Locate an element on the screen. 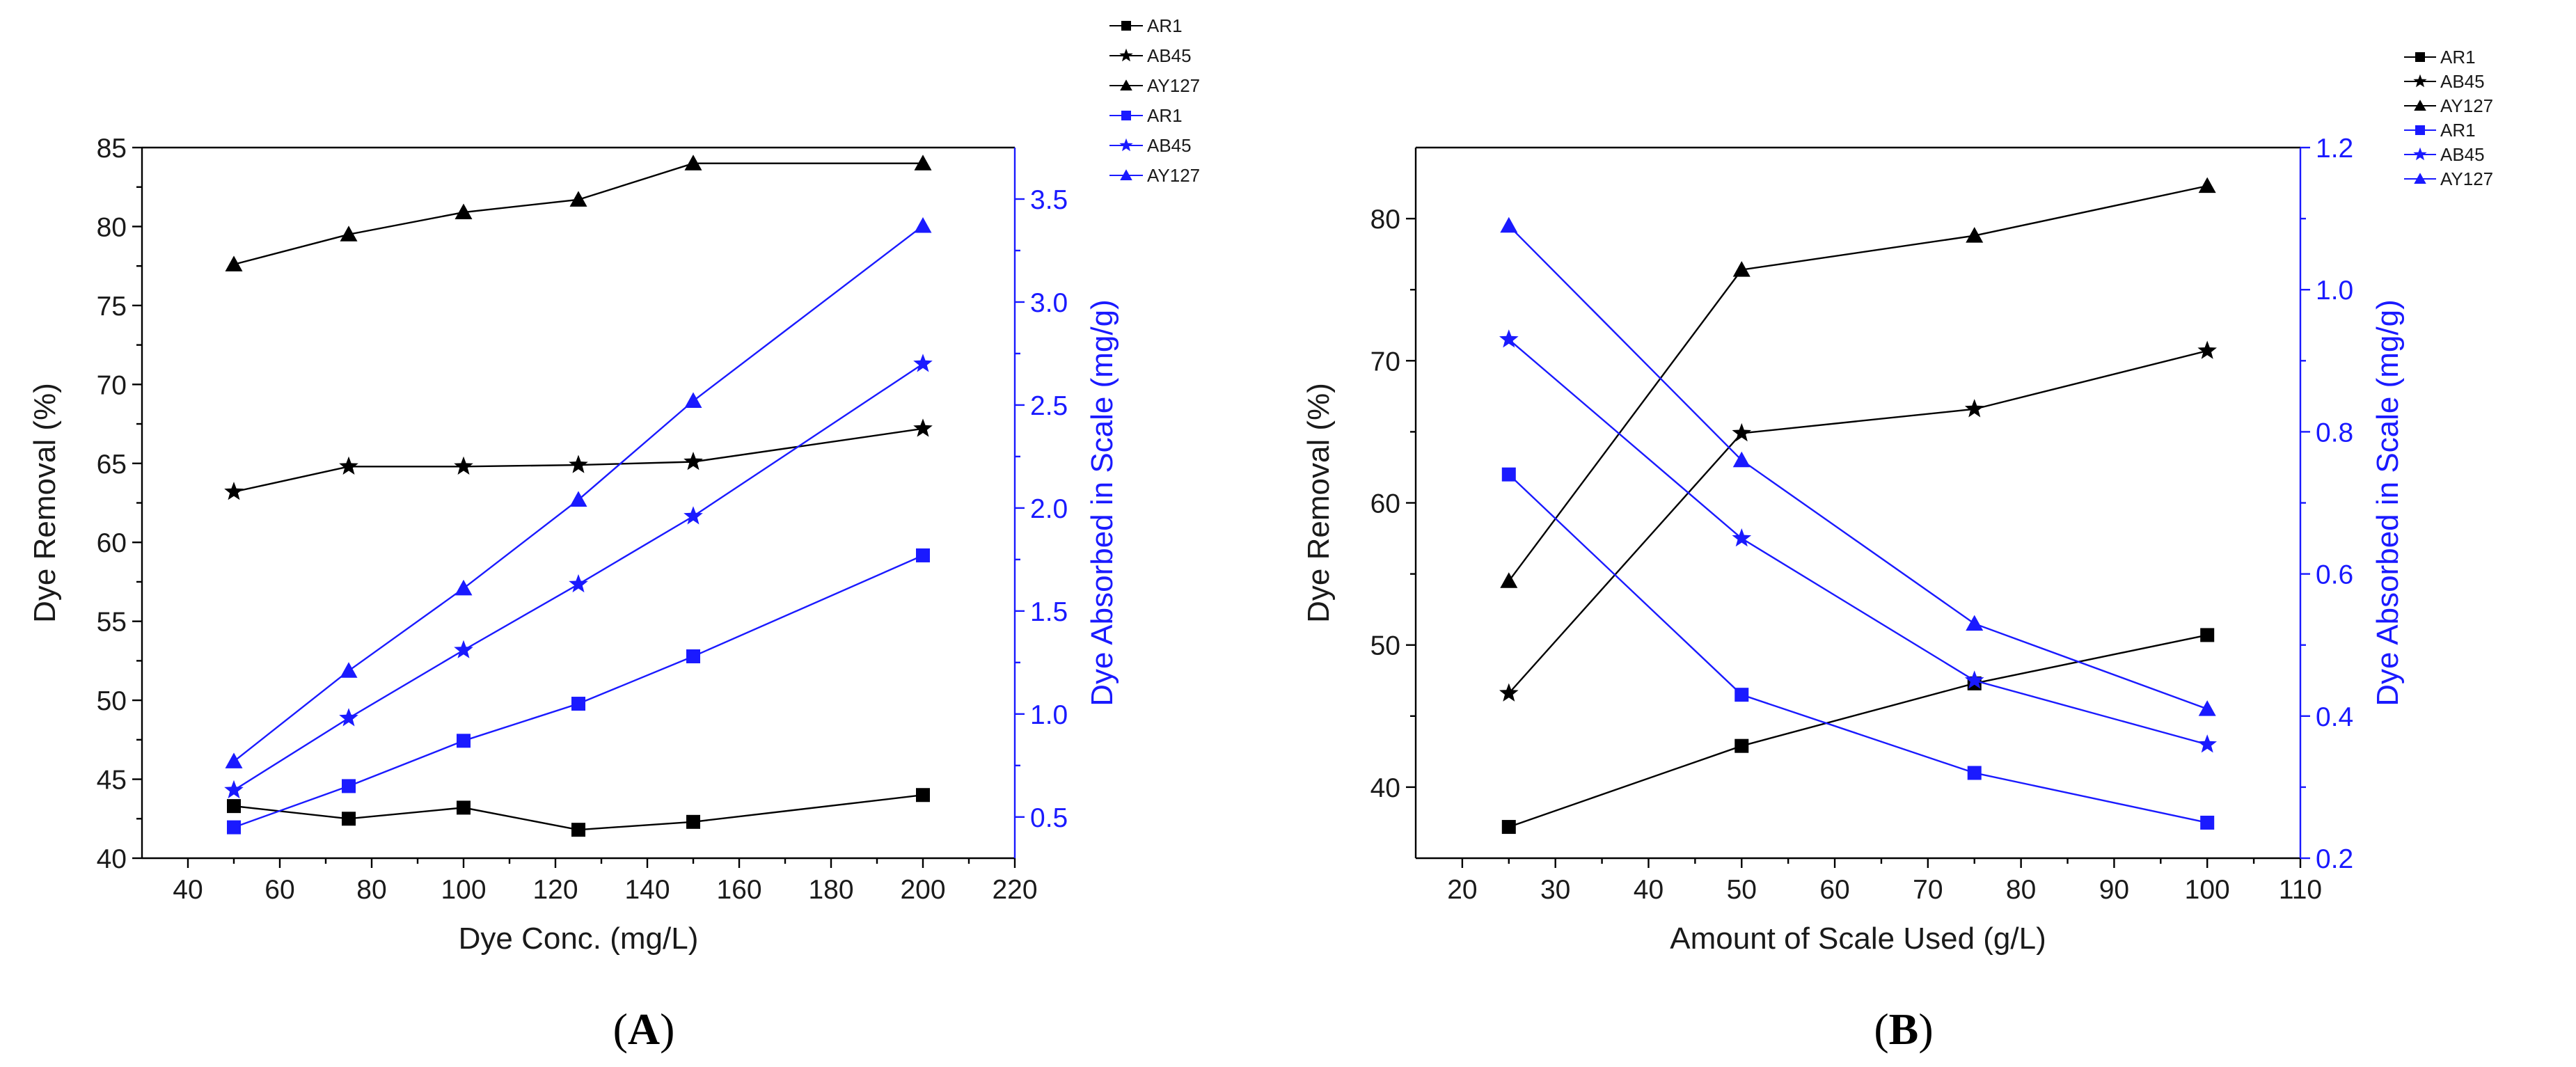 The height and width of the screenshot is (1067, 2576). panel-letter: B is located at coordinates (1904, 1029).